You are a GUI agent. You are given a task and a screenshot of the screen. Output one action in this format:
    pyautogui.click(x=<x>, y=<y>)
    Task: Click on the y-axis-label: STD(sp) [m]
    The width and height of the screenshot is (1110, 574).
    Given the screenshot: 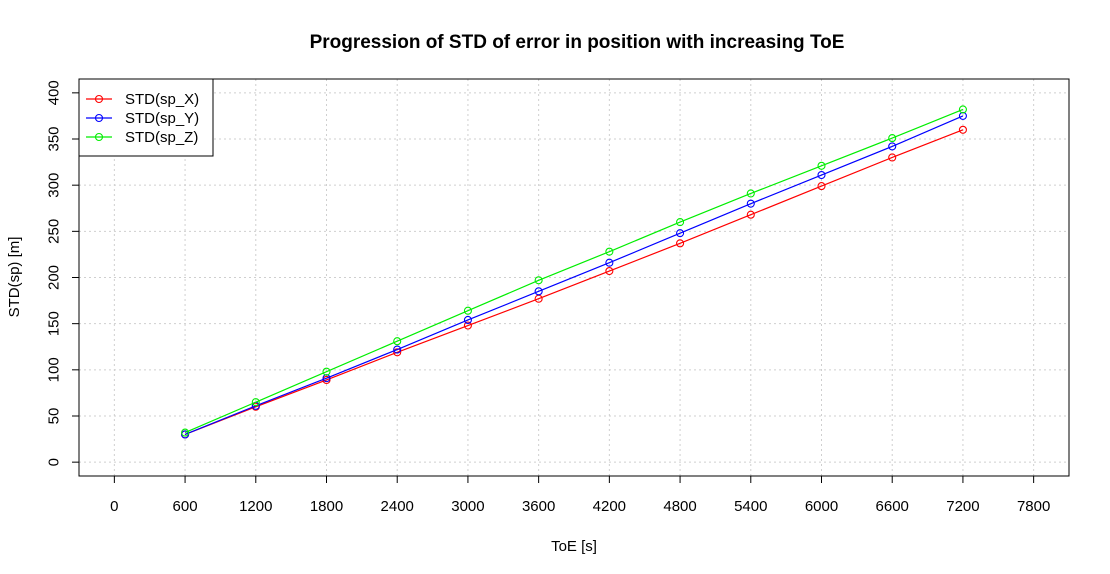 What is the action you would take?
    pyautogui.click(x=14, y=277)
    